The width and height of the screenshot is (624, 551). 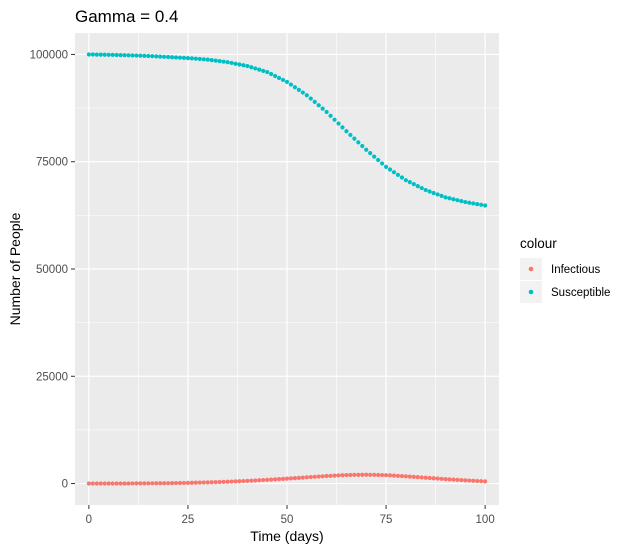 What do you see at coordinates (485, 520) in the screenshot?
I see `x-tick-label: 100` at bounding box center [485, 520].